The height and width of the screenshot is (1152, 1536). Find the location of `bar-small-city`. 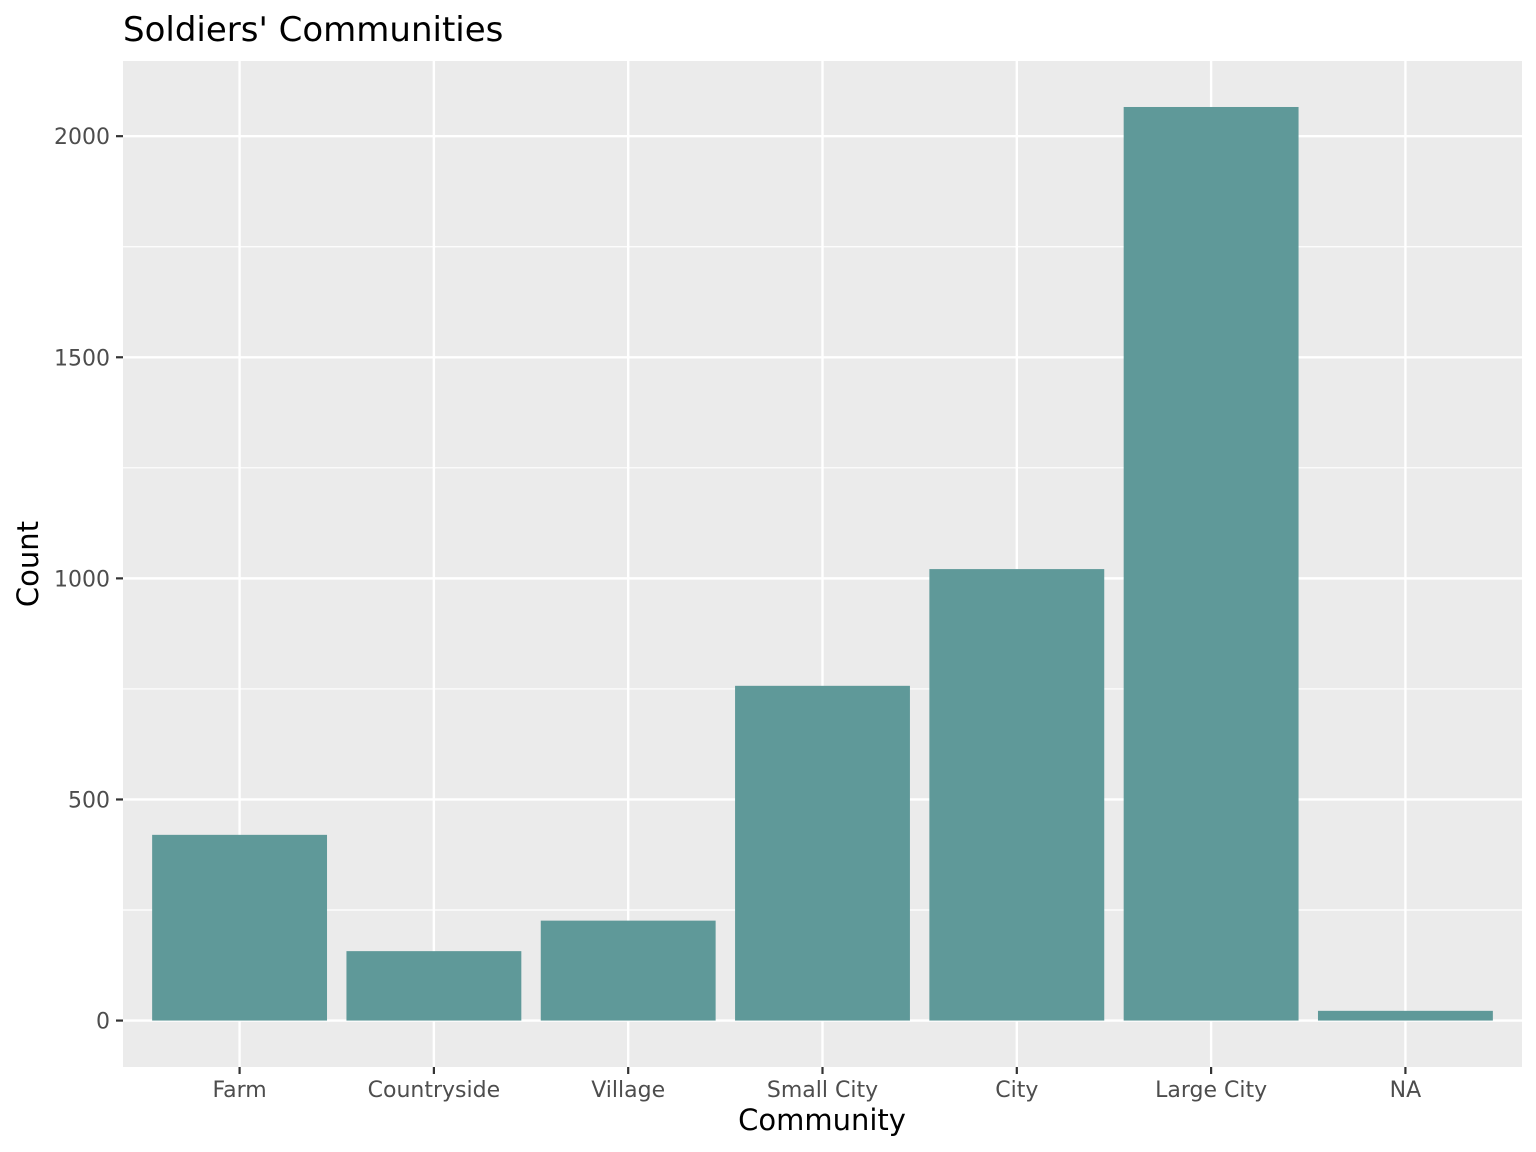

bar-small-city is located at coordinates (822, 853).